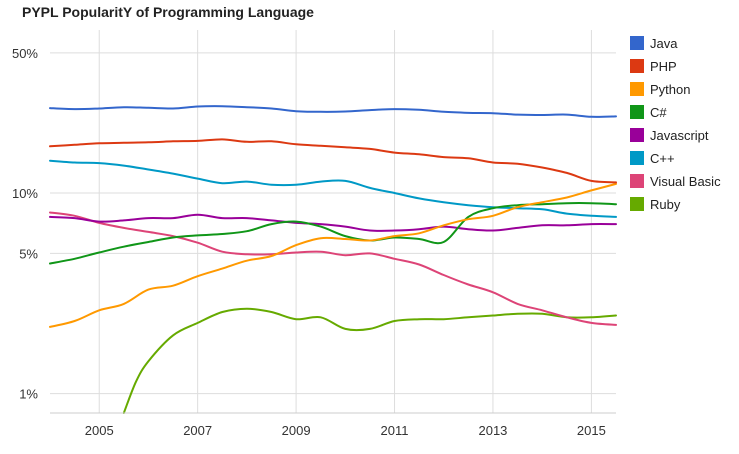  Describe the element at coordinates (395, 430) in the screenshot. I see `x-tick-label-2011: 2011` at that location.